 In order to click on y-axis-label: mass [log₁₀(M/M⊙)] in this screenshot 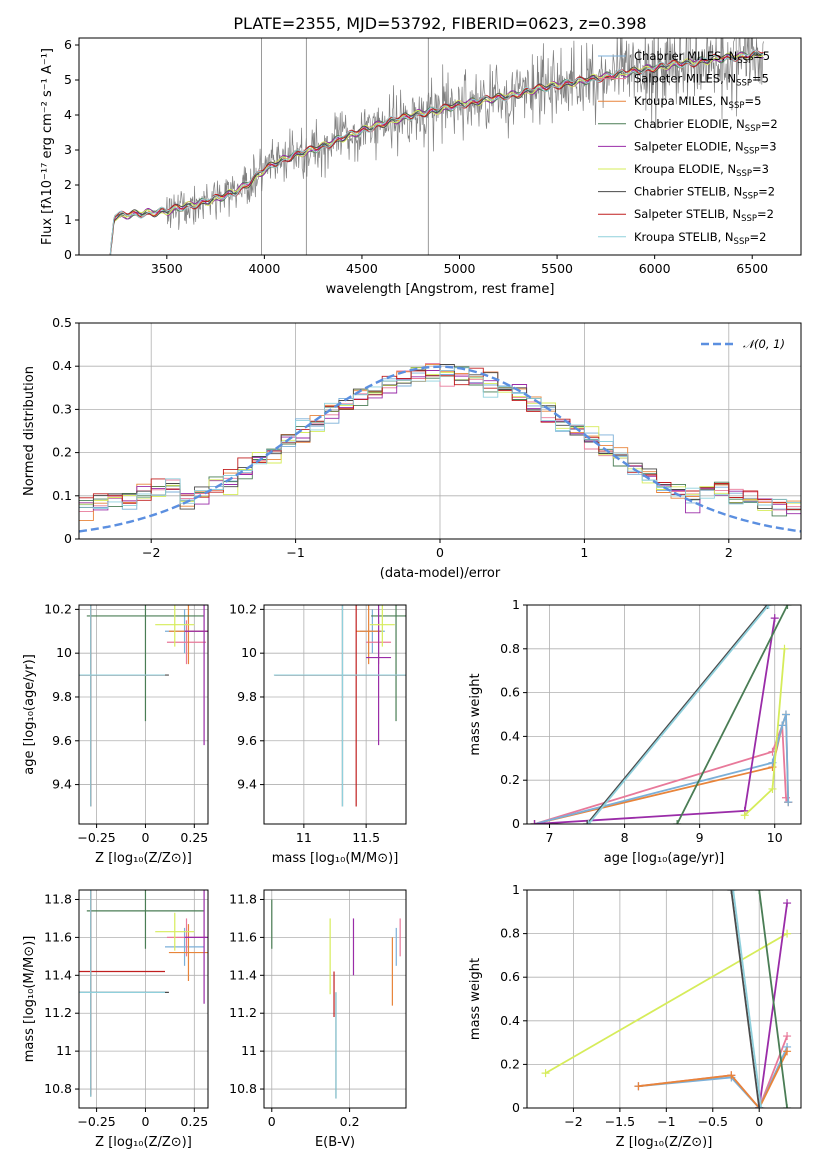, I will do `click(29, 999)`.